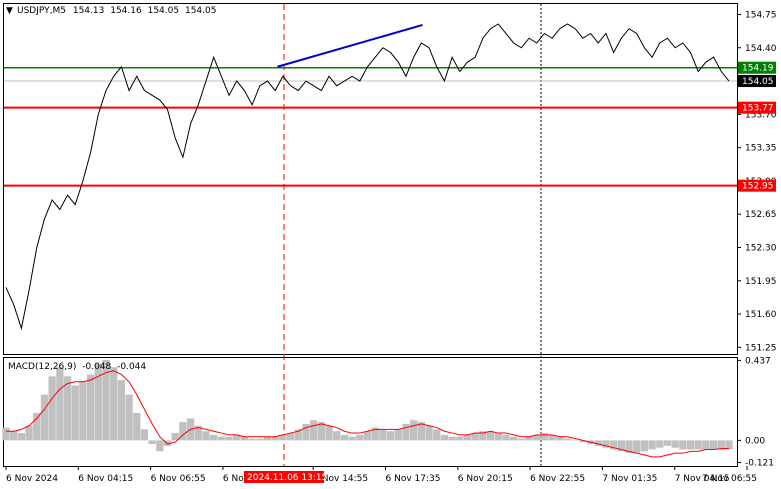 This screenshot has height=489, width=781. What do you see at coordinates (131, 367) in the screenshot?
I see `macd-signal-value: -0.044` at bounding box center [131, 367].